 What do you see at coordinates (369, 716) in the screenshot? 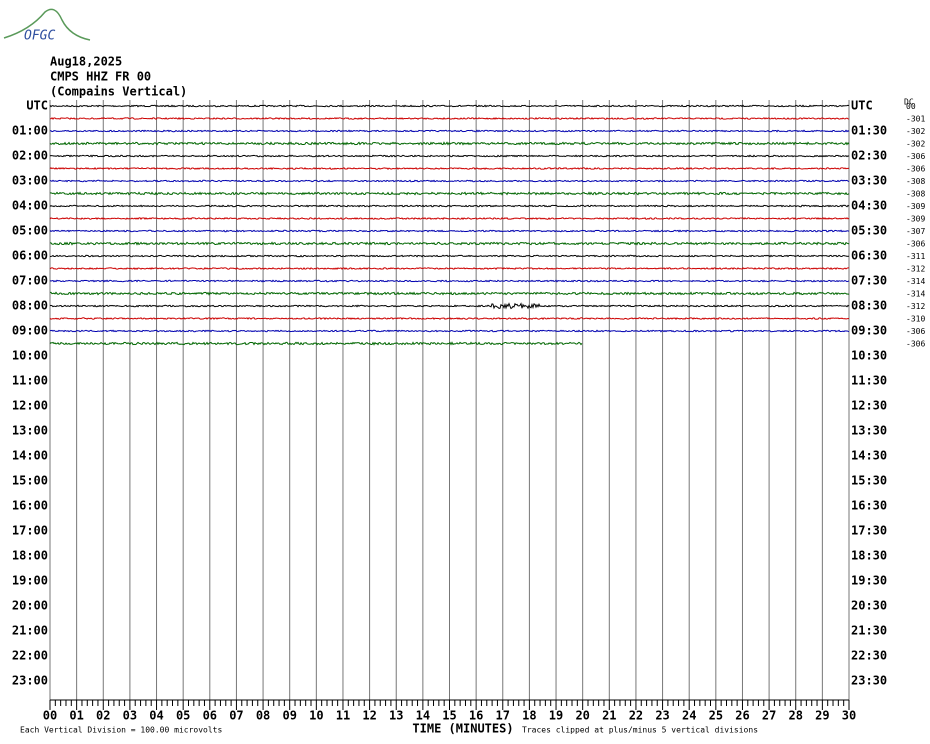
I see `x-tick-label: 12` at bounding box center [369, 716].